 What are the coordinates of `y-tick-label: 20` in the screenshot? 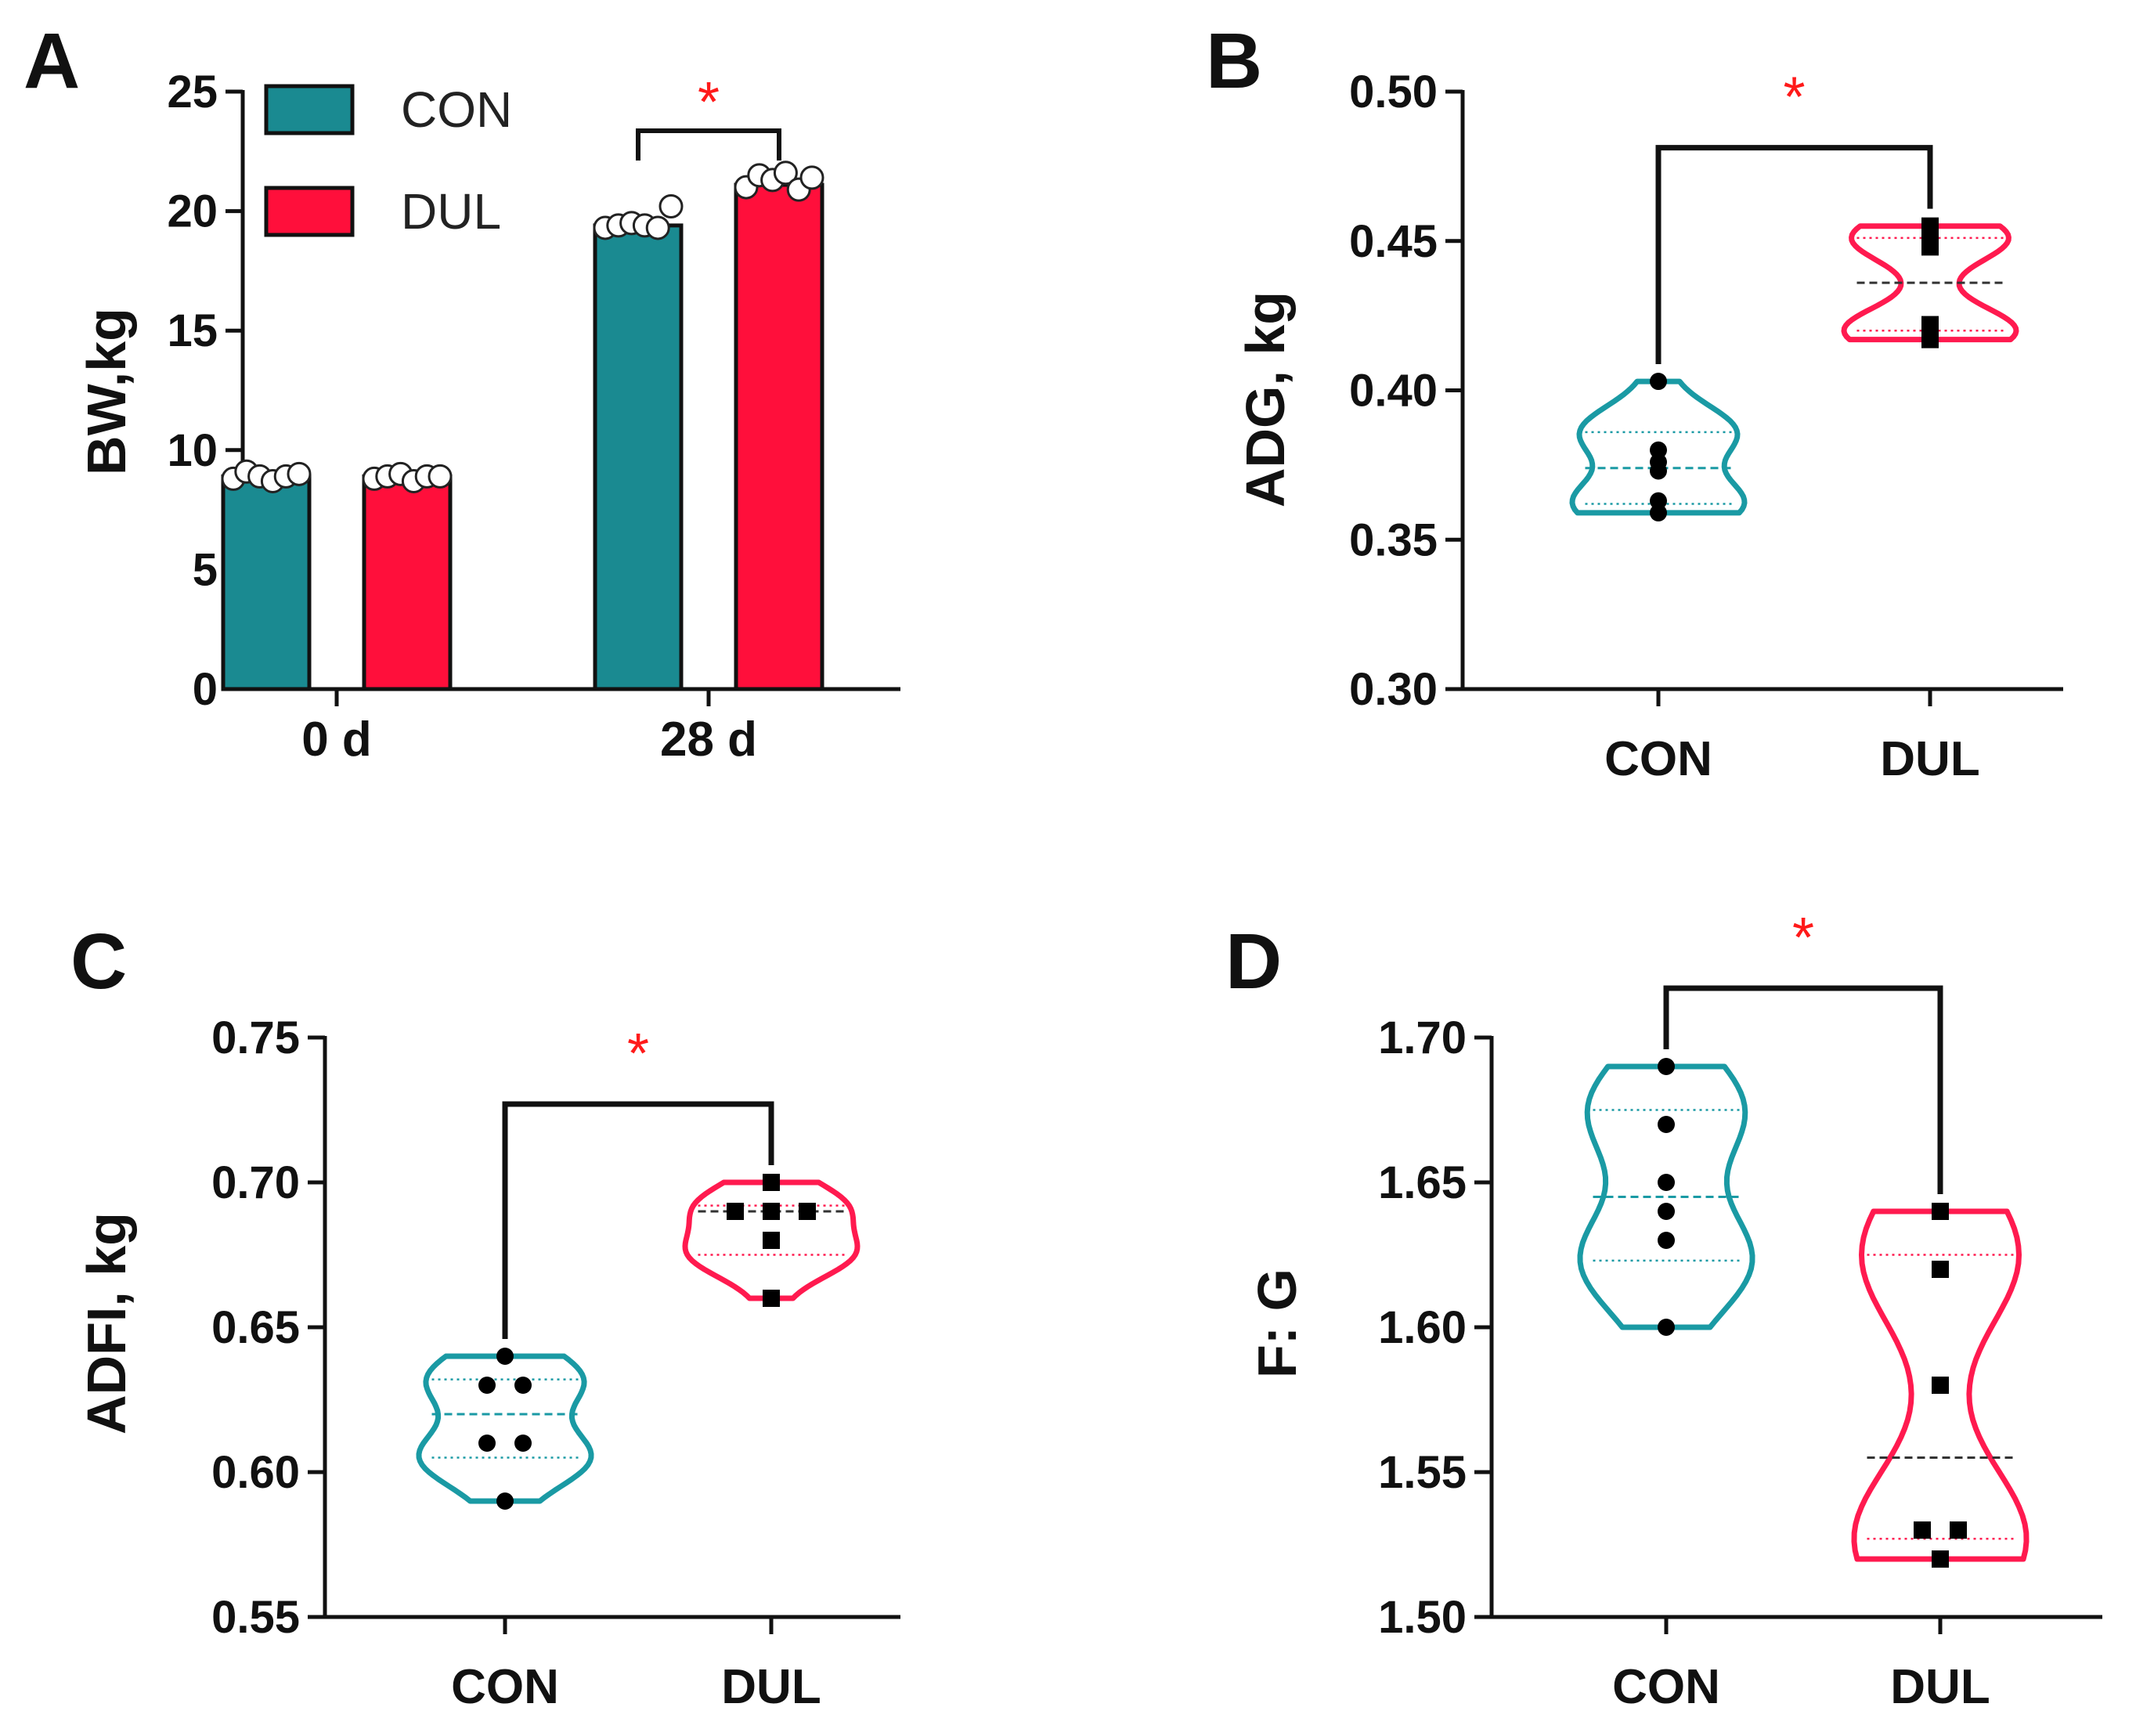 It's located at (192, 211).